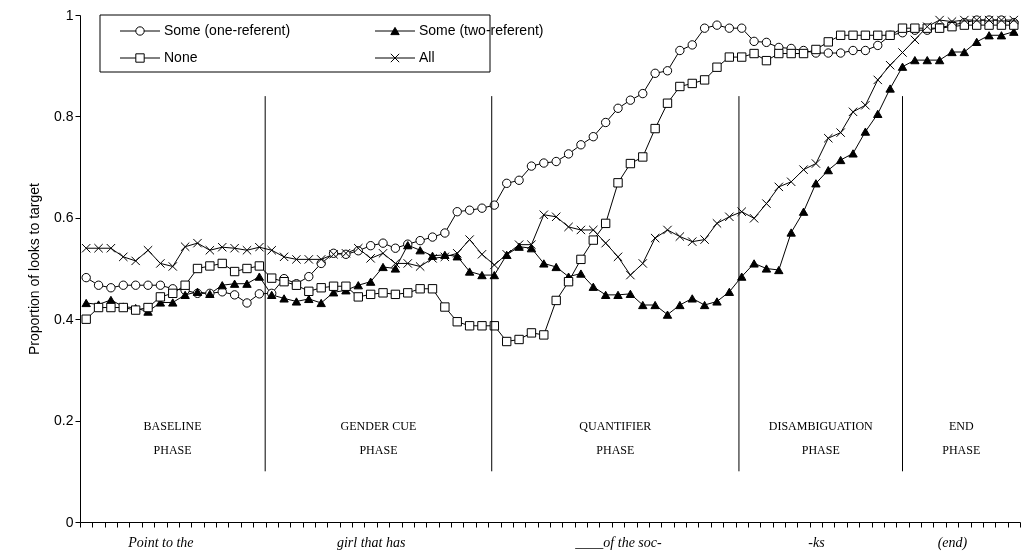  Describe the element at coordinates (378, 437) in the screenshot. I see `annotation: GENDER CUE PHASE` at that location.